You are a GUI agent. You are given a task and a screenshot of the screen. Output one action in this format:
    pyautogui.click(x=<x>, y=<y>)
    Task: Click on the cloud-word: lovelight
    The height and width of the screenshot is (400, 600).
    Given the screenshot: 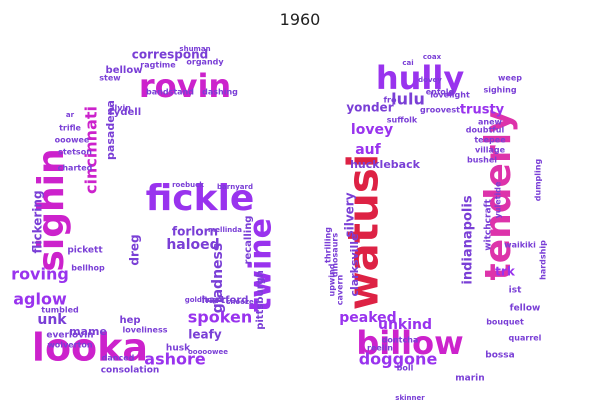 What is the action you would take?
    pyautogui.click(x=450, y=95)
    